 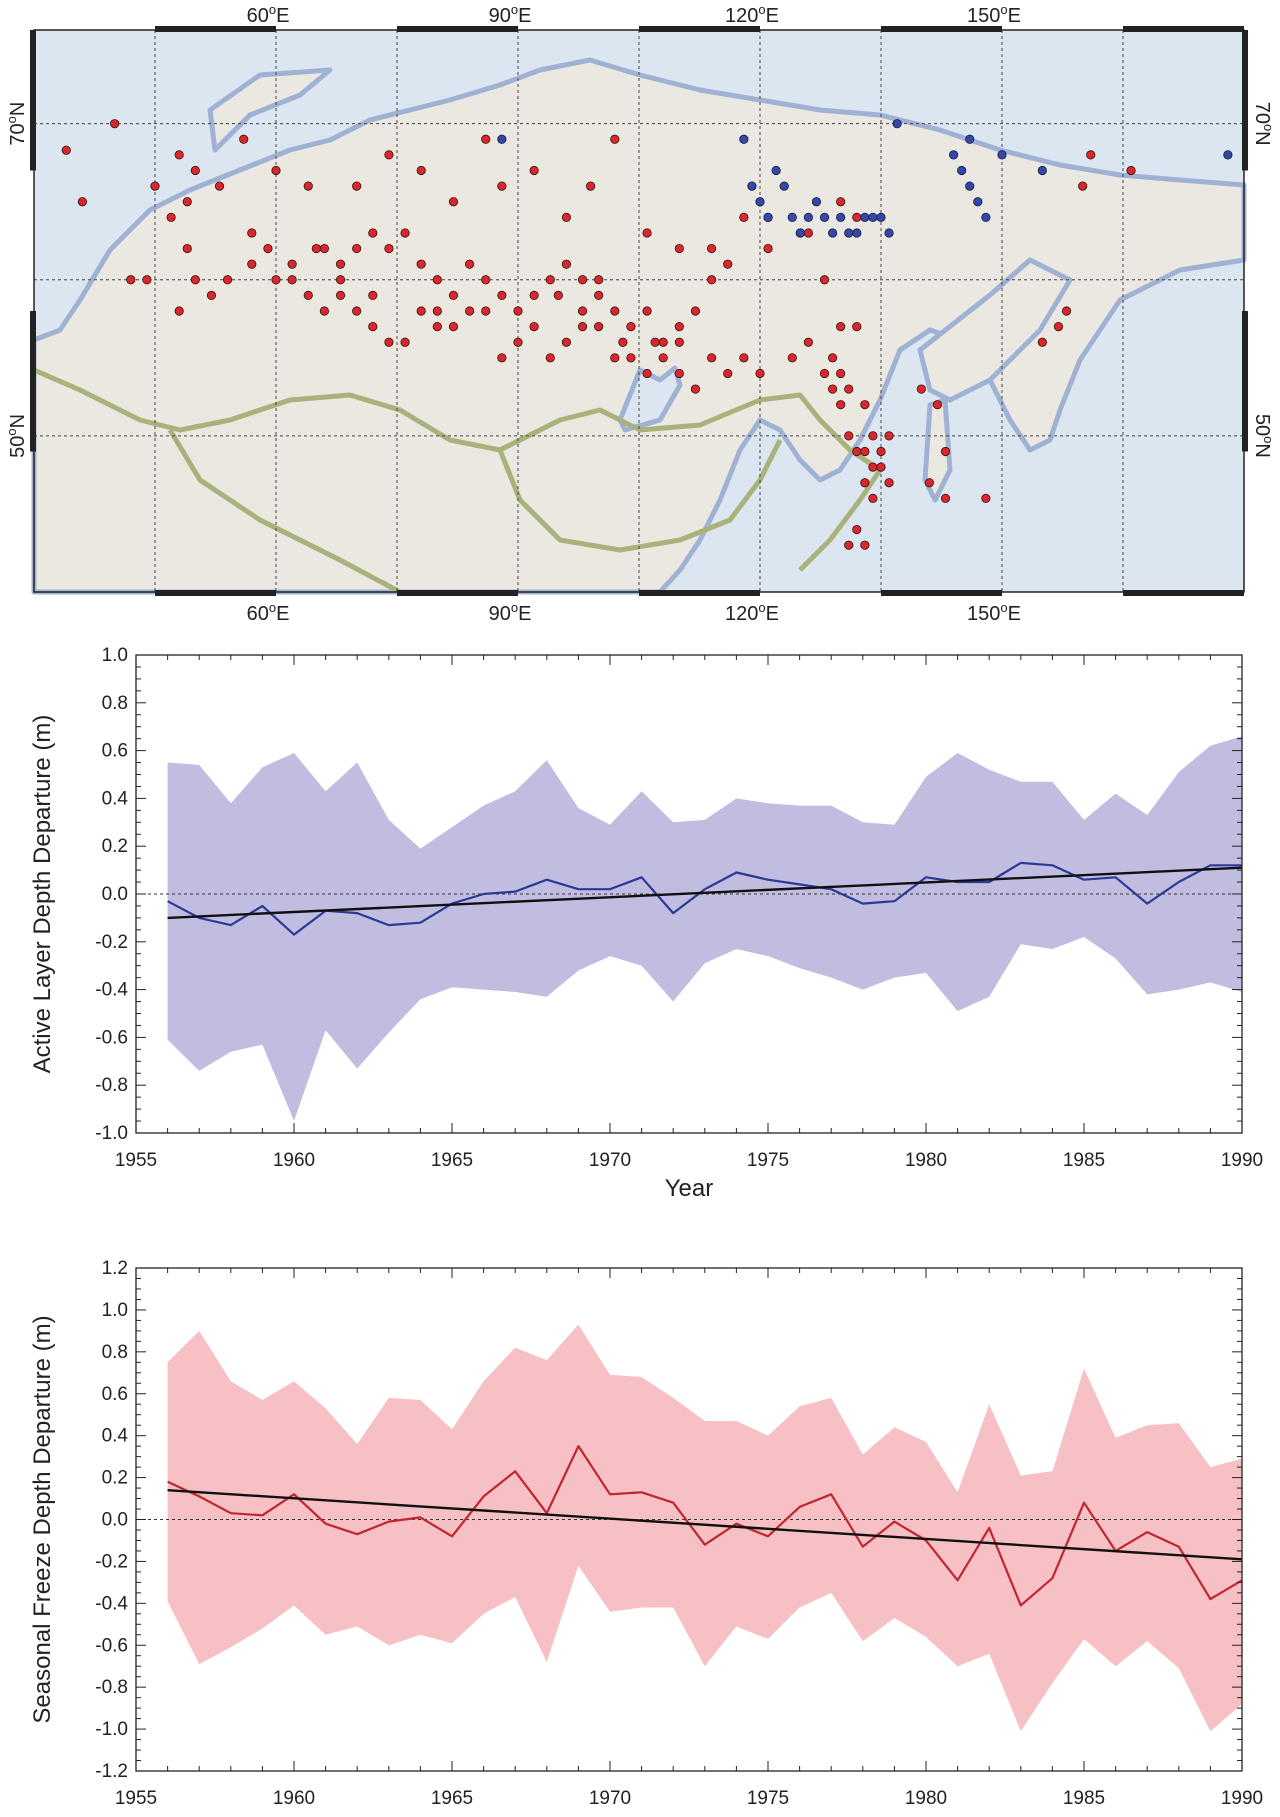 What do you see at coordinates (640, 495) in the screenshot?
I see `mongolia-border` at bounding box center [640, 495].